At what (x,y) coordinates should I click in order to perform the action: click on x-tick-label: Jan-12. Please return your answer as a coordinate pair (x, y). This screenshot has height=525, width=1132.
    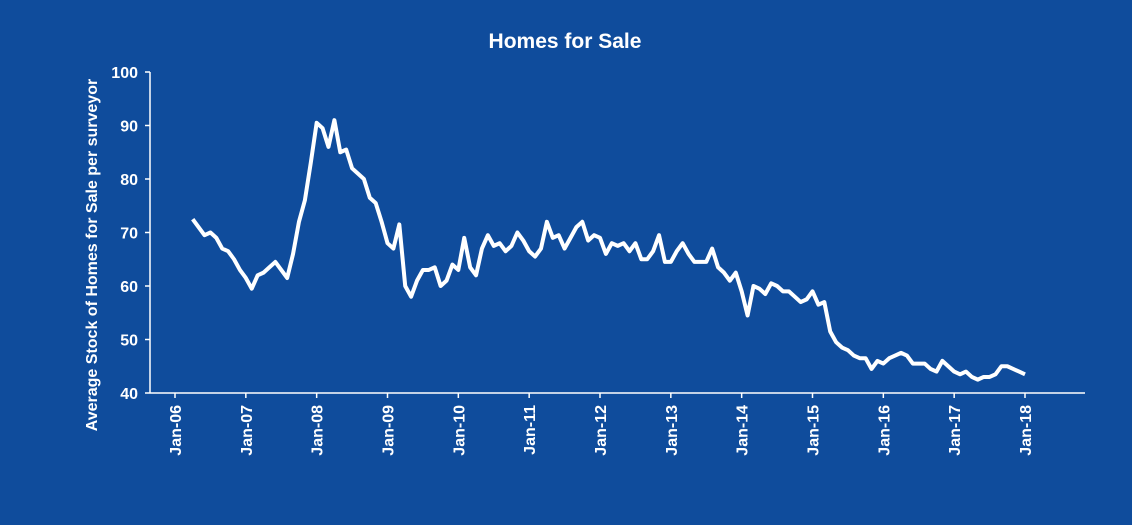
    Looking at the image, I should click on (601, 430).